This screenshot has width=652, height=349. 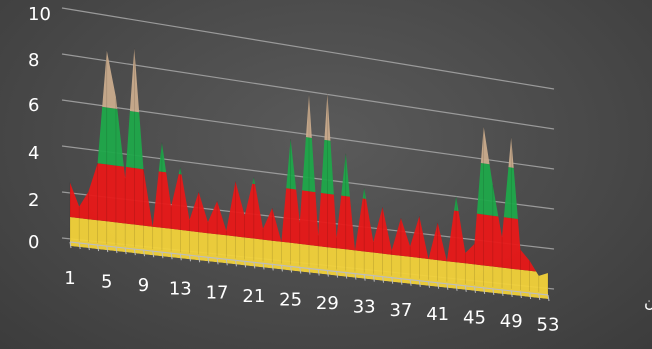 I want to click on axis-layer, so click(x=309, y=271).